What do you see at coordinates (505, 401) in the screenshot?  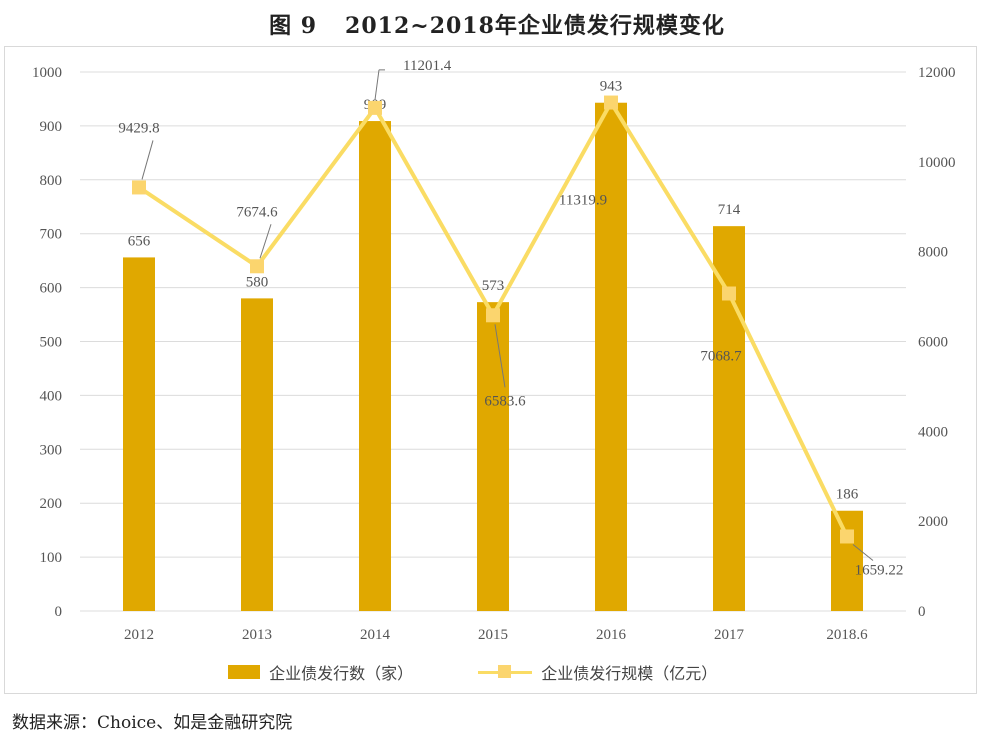 I see `line-value-label: 6583.6` at bounding box center [505, 401].